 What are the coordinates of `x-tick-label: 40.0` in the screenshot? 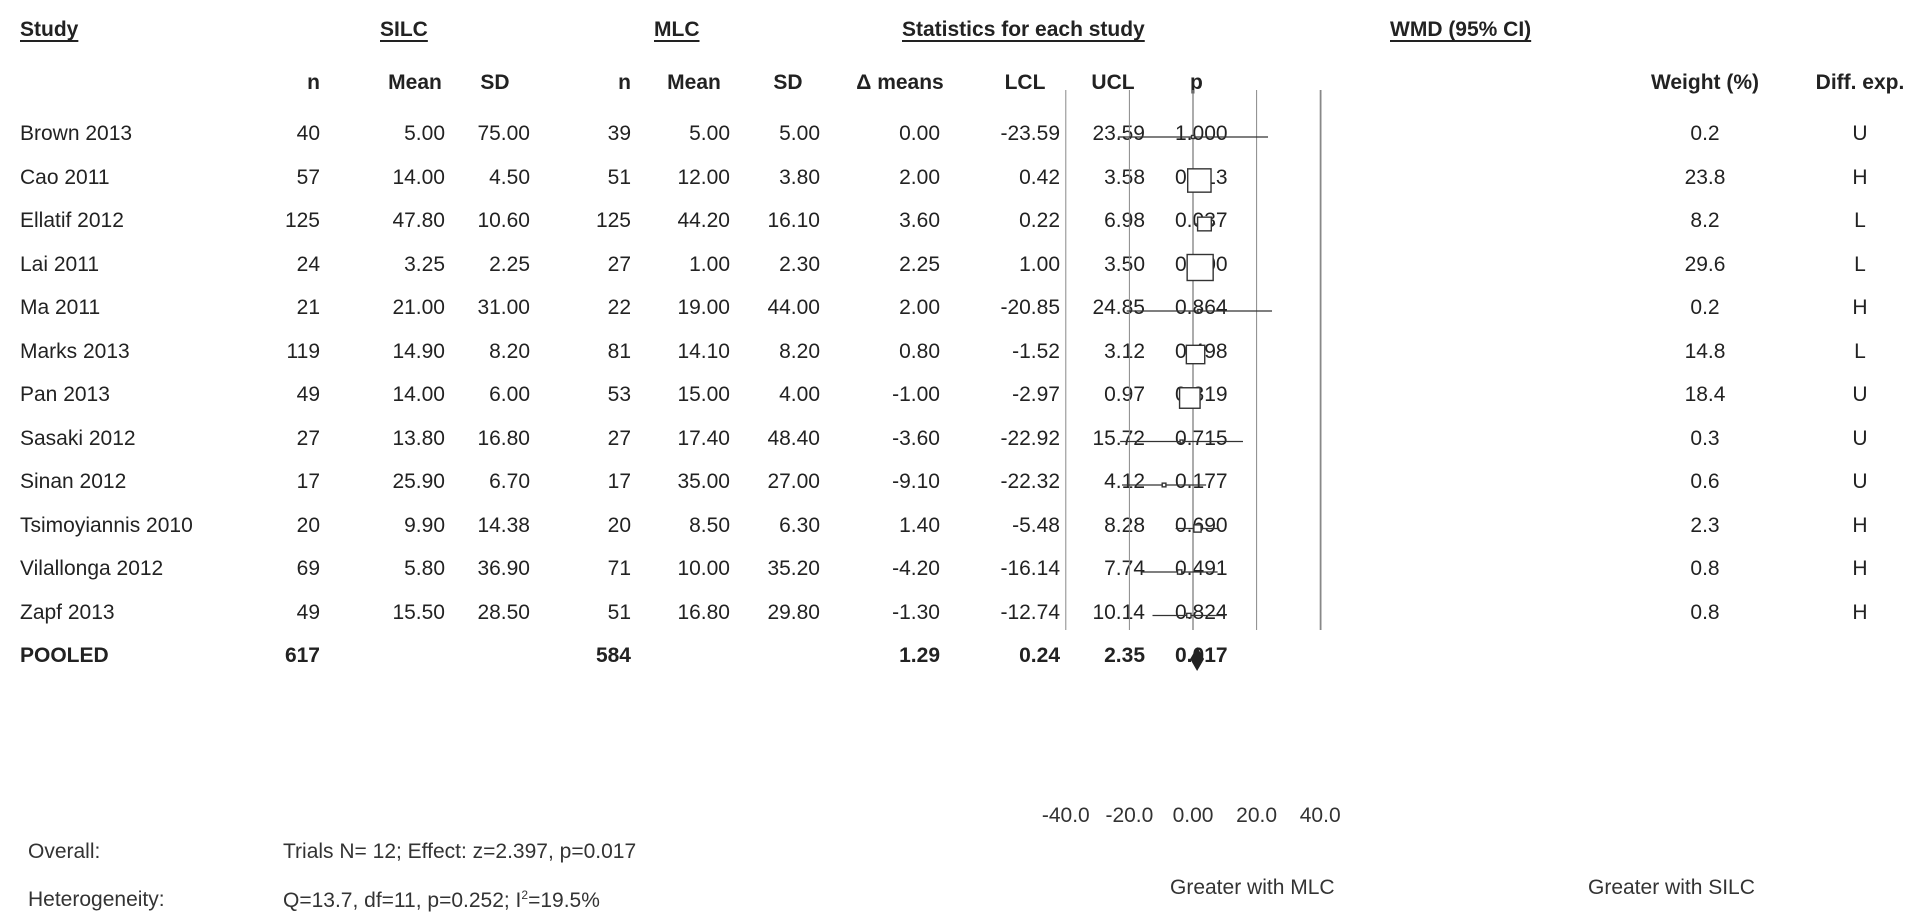 It's located at (1320, 815).